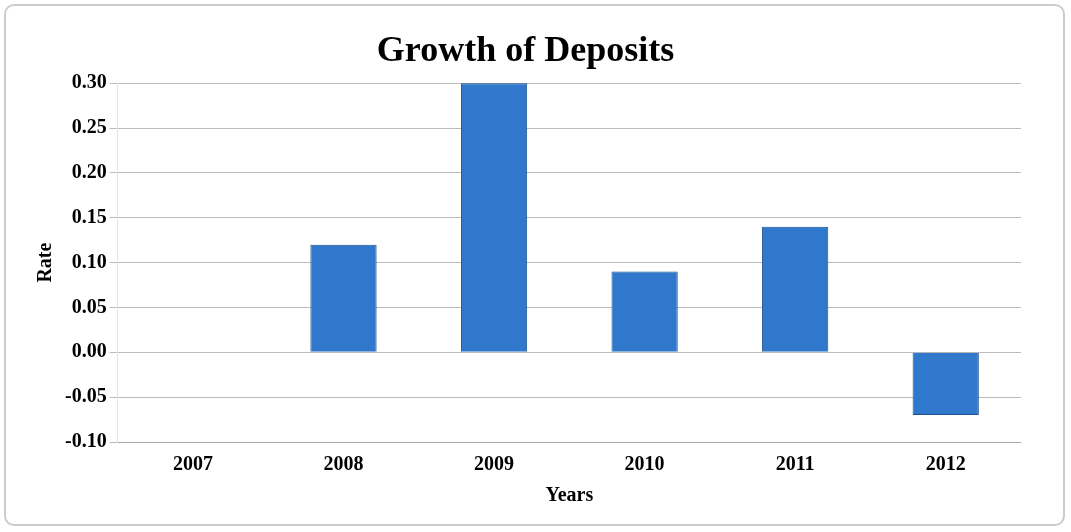 This screenshot has width=1071, height=532. I want to click on x-axis-title: Years, so click(569, 494).